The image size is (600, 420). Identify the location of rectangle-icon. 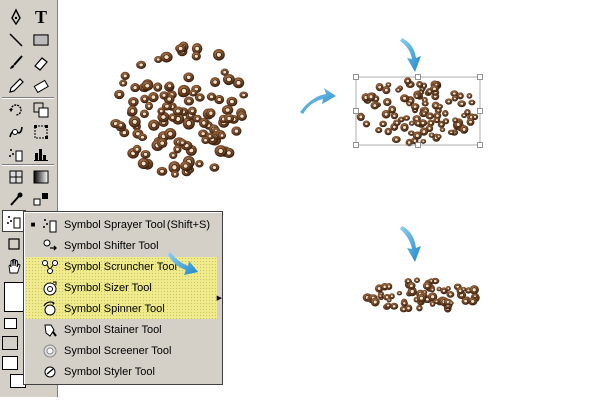
(41, 40).